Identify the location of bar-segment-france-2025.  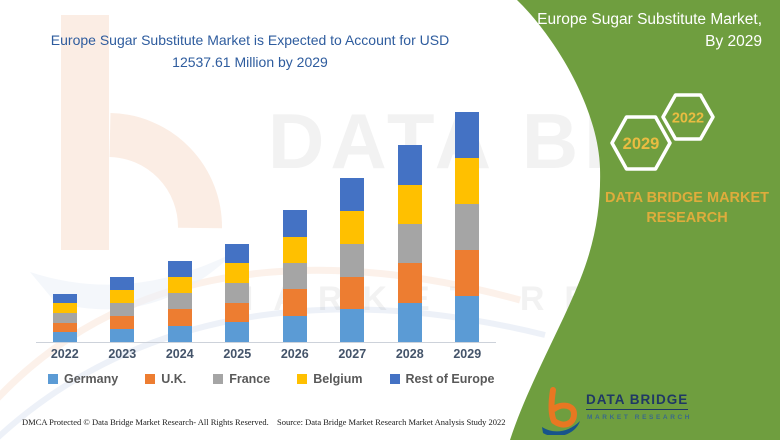
(237, 292).